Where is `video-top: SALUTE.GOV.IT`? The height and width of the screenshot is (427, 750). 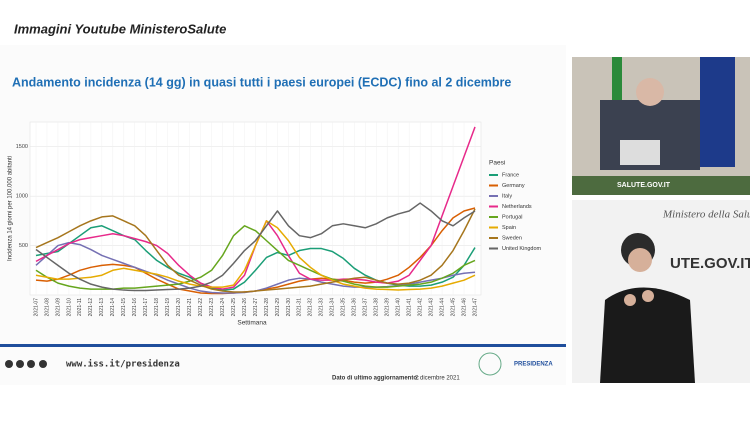 video-top: SALUTE.GOV.IT is located at coordinates (661, 126).